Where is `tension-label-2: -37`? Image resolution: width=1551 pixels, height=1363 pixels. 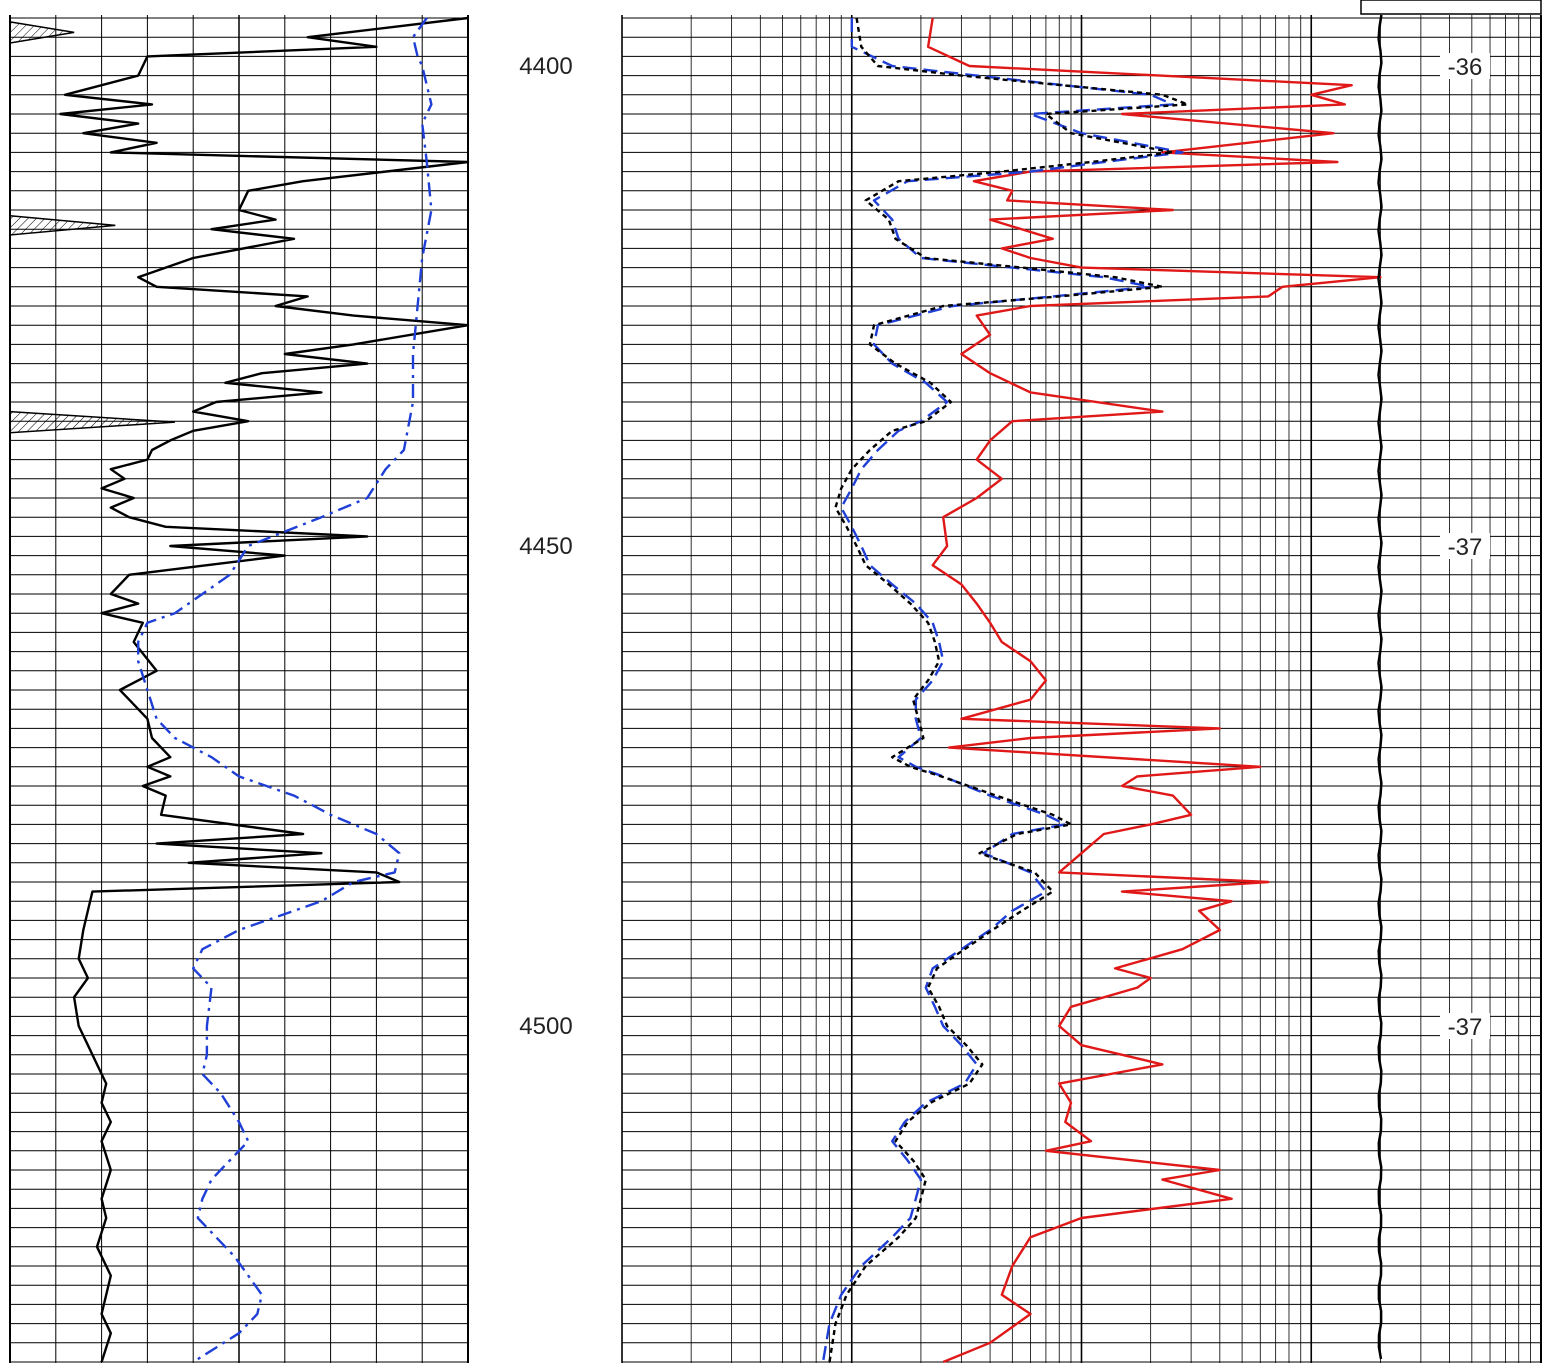 tension-label-2: -37 is located at coordinates (1465, 547).